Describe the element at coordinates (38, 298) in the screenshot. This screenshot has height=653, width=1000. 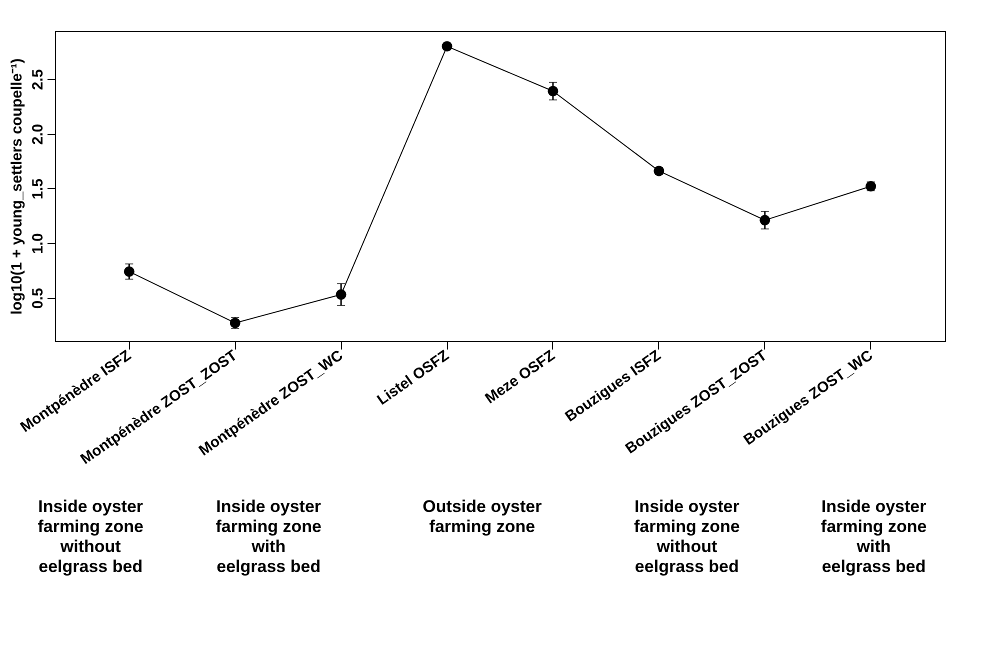
I see `y-tick-label: 0.5` at that location.